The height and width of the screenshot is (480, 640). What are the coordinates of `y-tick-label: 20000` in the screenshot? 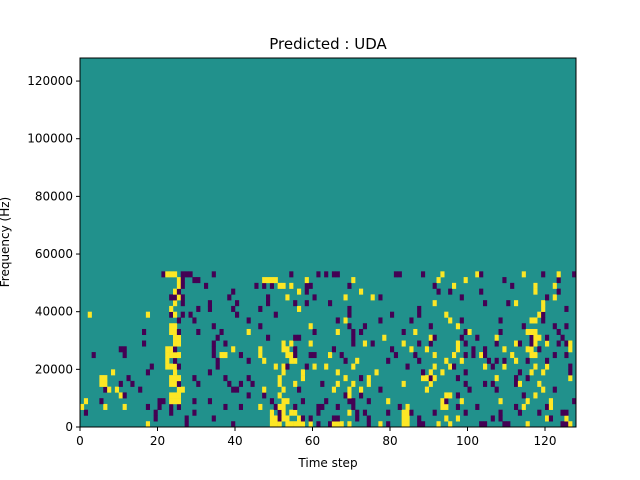 It's located at (54, 369).